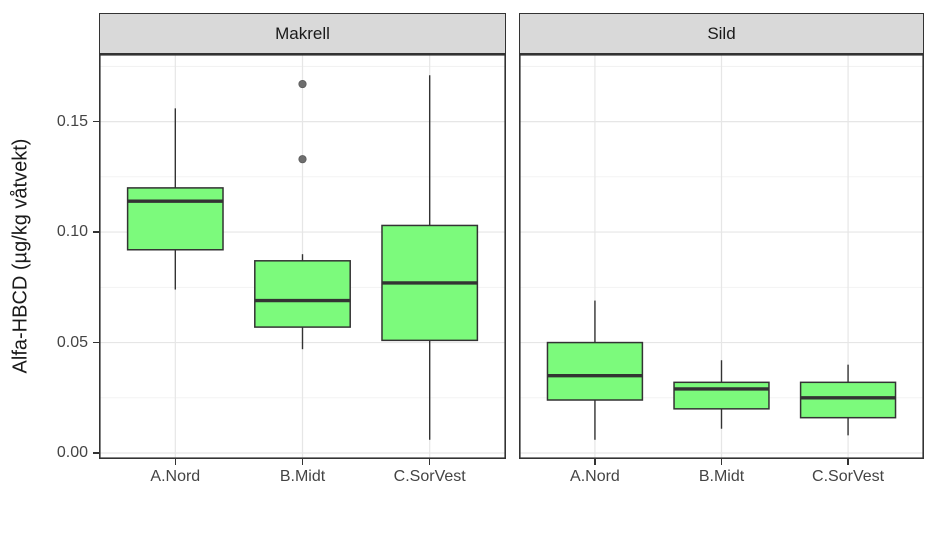 This screenshot has height=539, width=938. I want to click on facet-strip-label: Sild, so click(721, 33).